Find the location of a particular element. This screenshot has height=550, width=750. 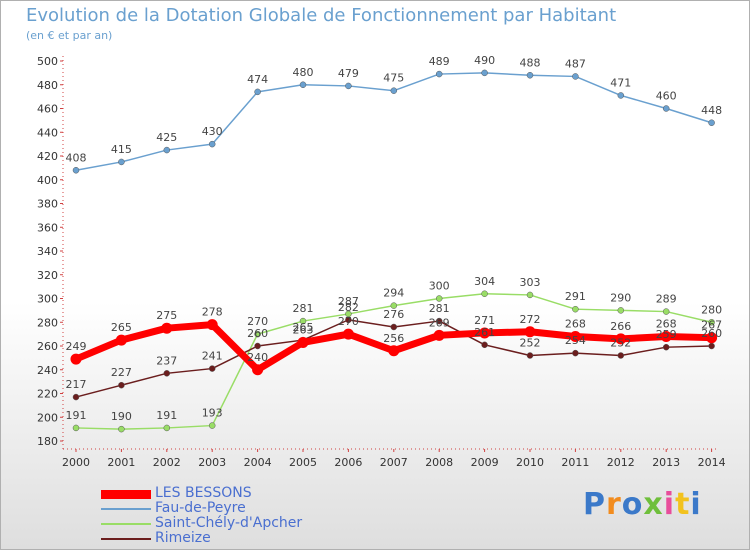

data-label-rimeize: 265 is located at coordinates (303, 327).